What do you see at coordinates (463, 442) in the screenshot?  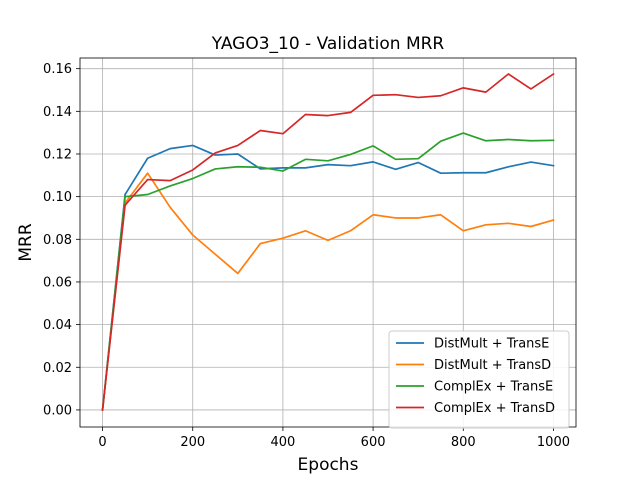 I see `x-tick-label: 800` at bounding box center [463, 442].